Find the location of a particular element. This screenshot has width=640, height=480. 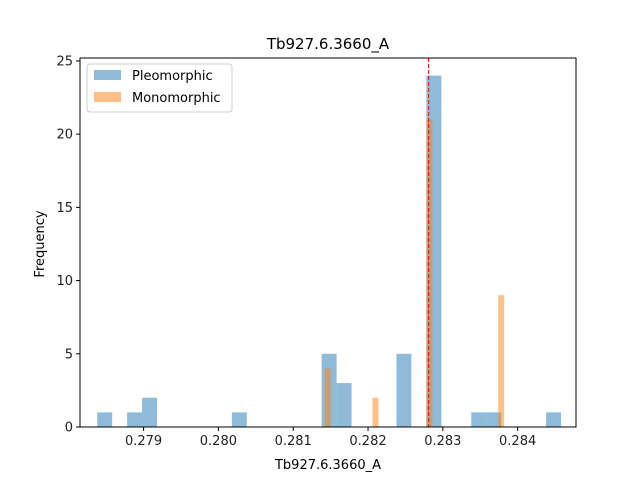

y-tick-label: 25 is located at coordinates (64, 61).